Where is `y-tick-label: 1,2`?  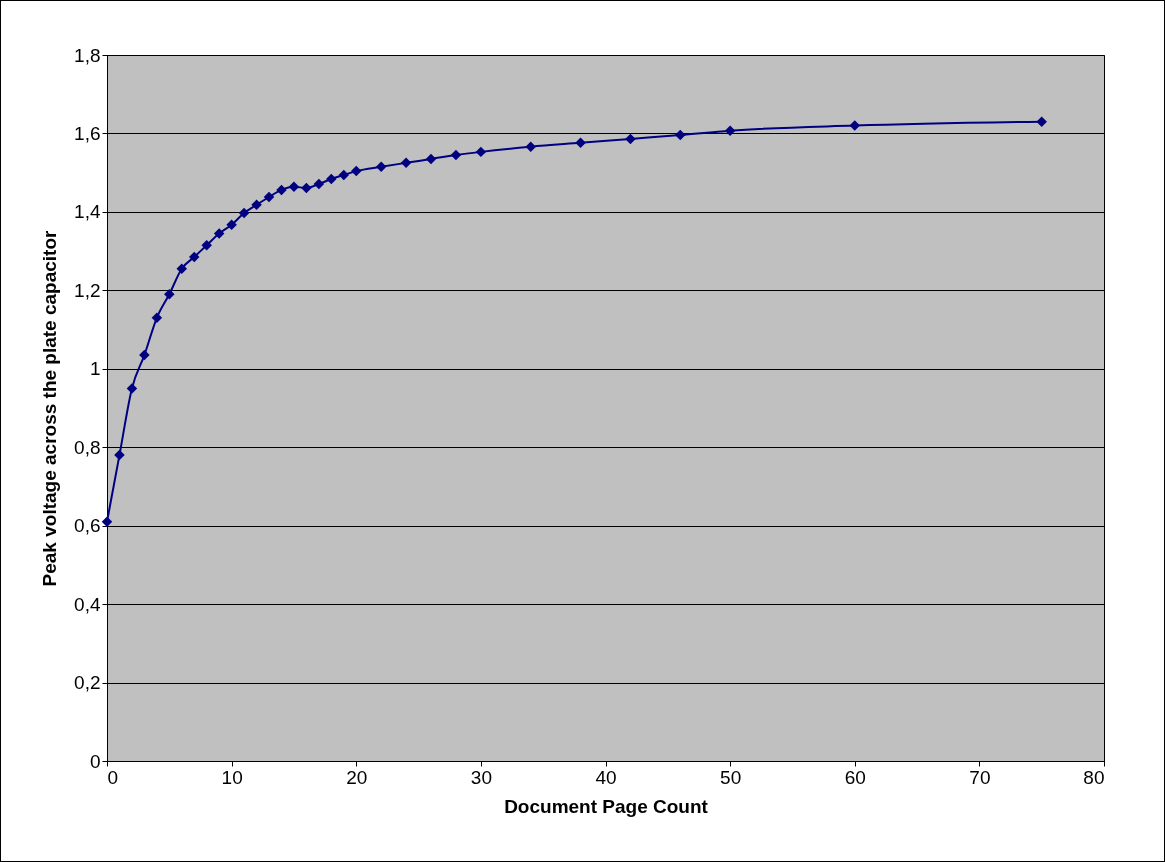 y-tick-label: 1,2 is located at coordinates (87, 290).